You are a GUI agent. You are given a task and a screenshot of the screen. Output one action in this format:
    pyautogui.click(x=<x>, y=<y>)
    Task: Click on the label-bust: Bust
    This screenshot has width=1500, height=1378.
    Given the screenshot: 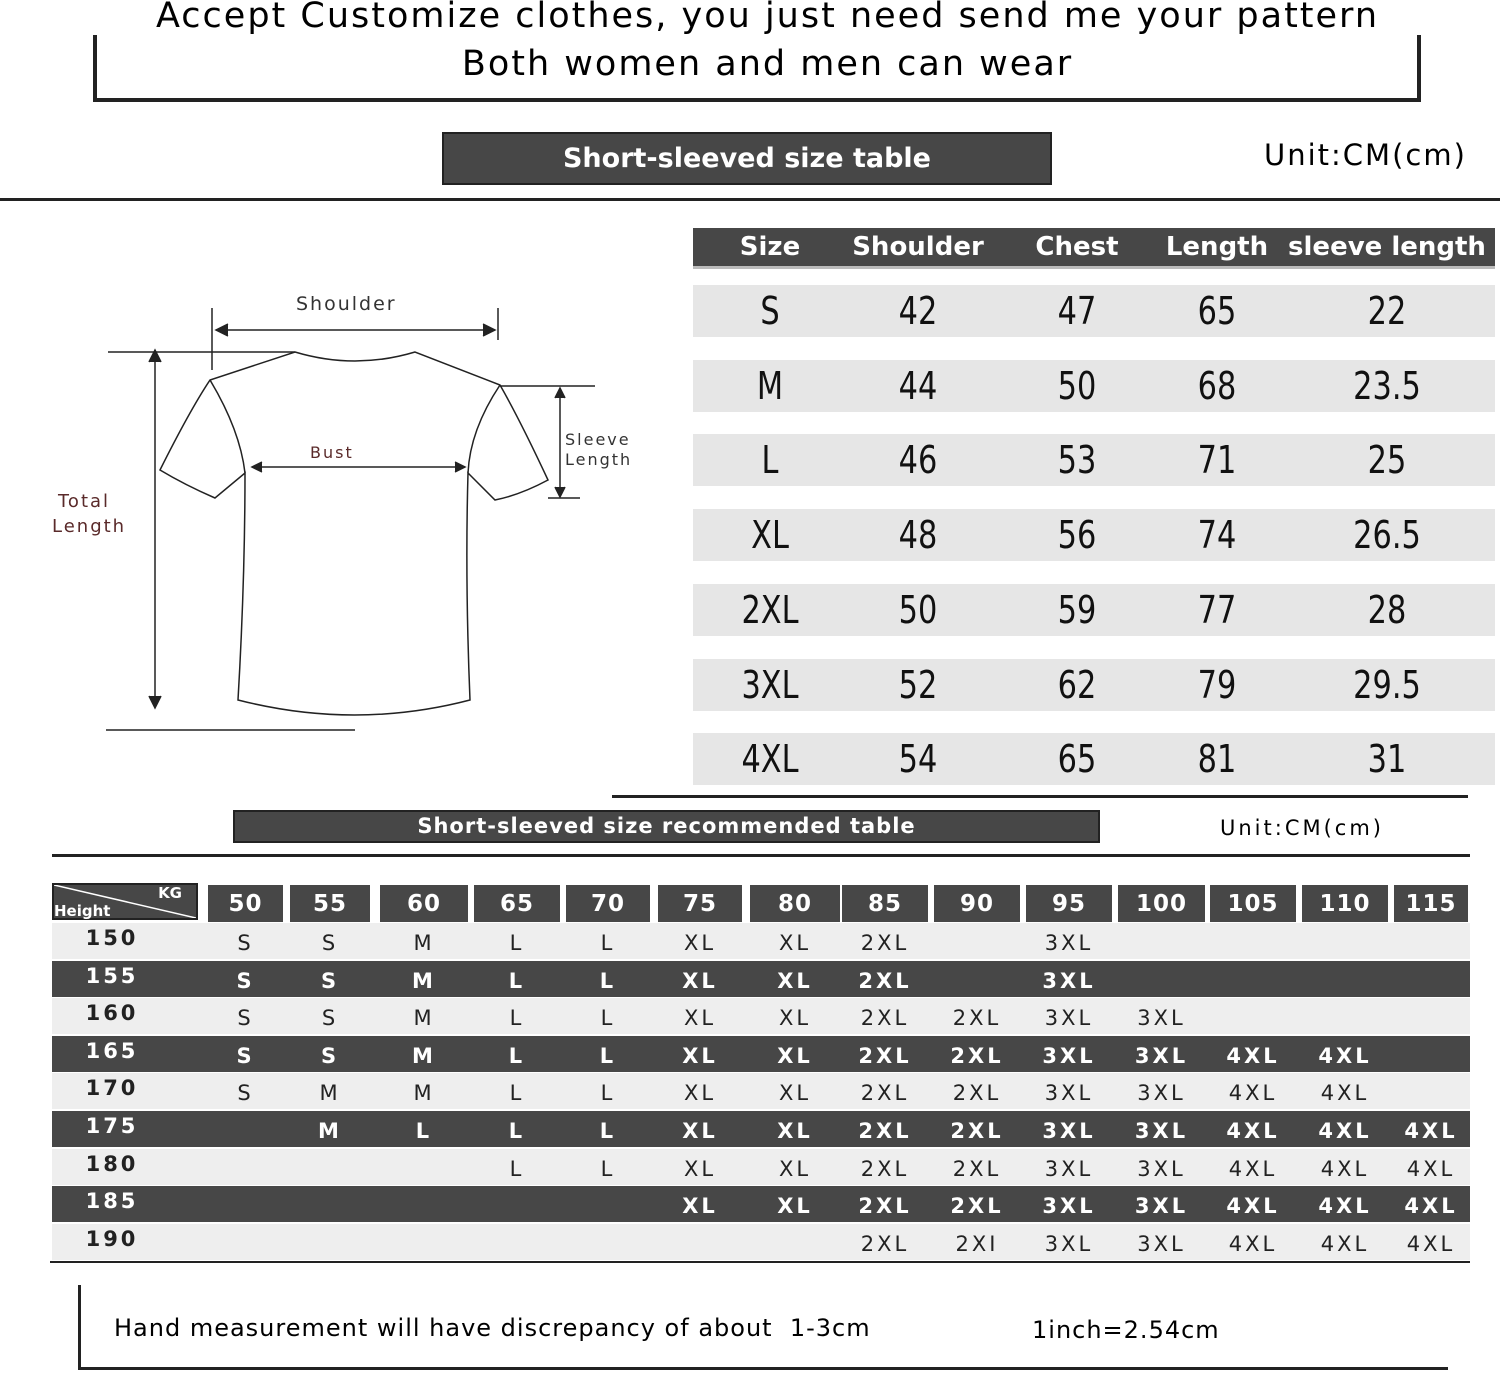 What is the action you would take?
    pyautogui.click(x=332, y=452)
    